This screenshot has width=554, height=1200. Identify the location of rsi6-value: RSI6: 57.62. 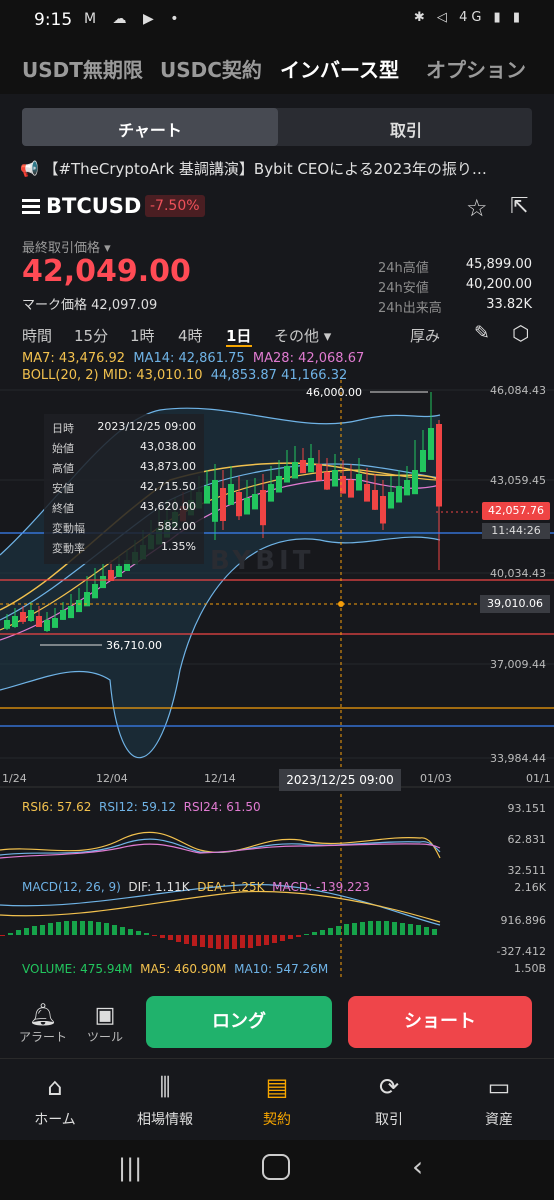
(57, 807).